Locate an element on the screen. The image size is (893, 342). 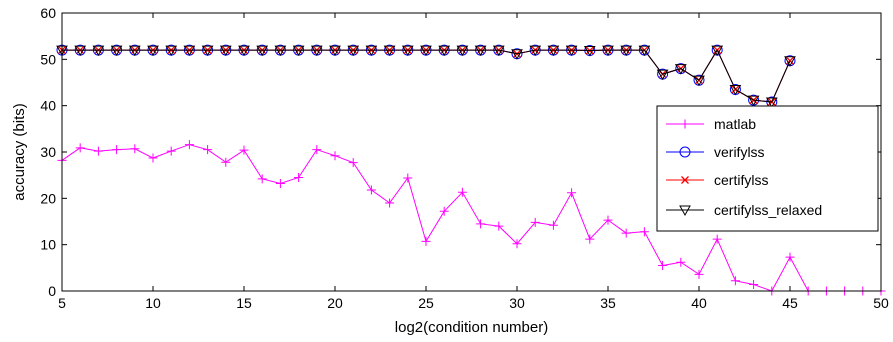
x-tick-label: 10 is located at coordinates (153, 303).